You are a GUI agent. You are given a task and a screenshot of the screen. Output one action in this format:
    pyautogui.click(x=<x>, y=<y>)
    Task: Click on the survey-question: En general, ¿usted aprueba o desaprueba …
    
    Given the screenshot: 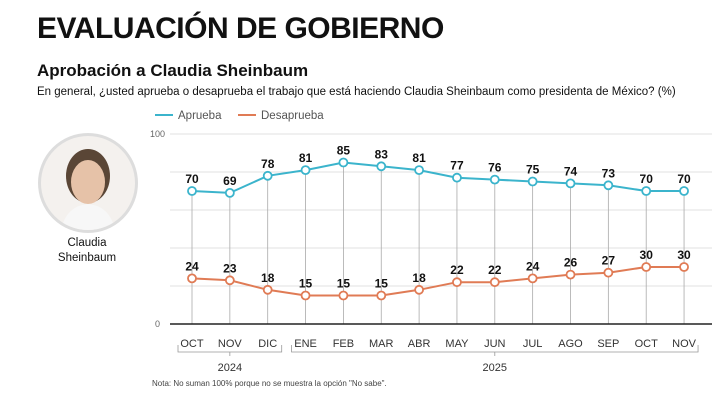 What is the action you would take?
    pyautogui.click(x=356, y=92)
    